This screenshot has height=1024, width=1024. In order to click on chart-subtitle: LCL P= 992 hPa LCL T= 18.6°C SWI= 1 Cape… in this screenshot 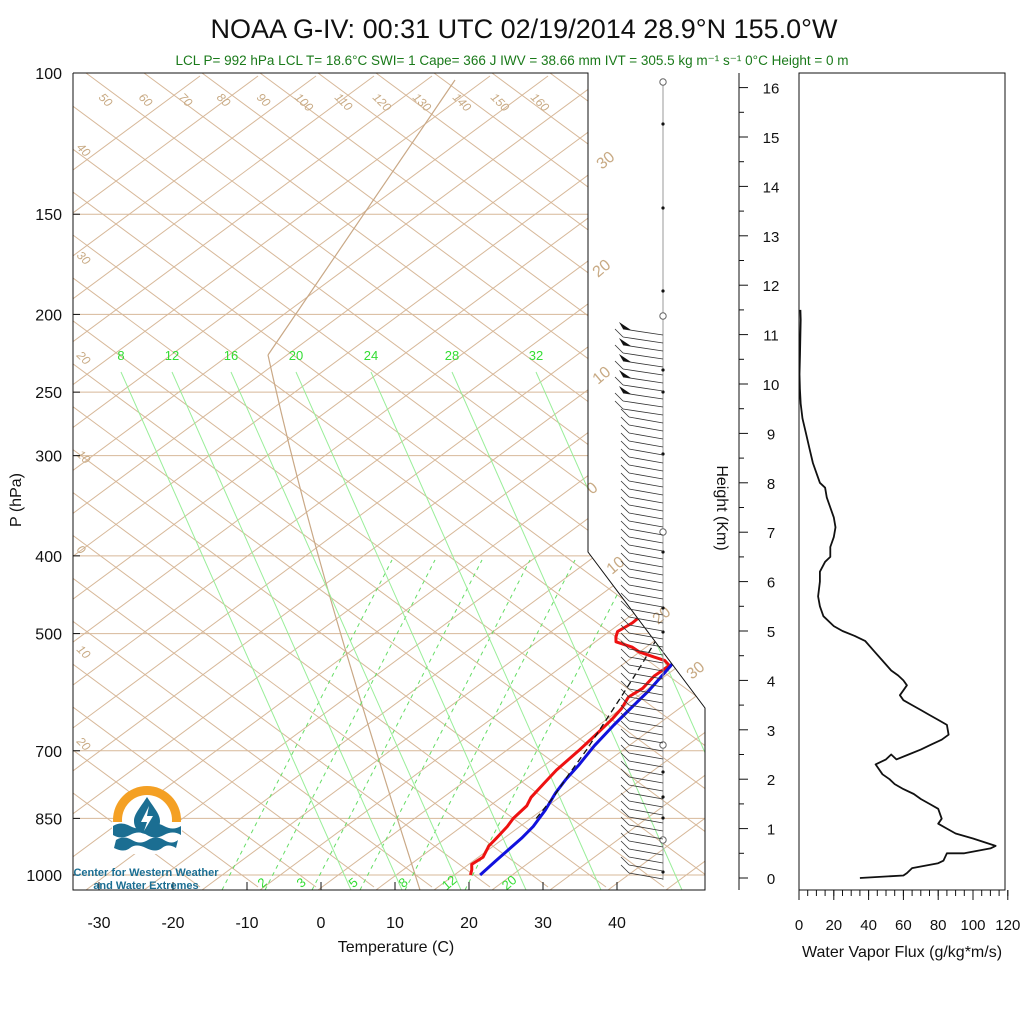, I will do `click(511, 60)`.